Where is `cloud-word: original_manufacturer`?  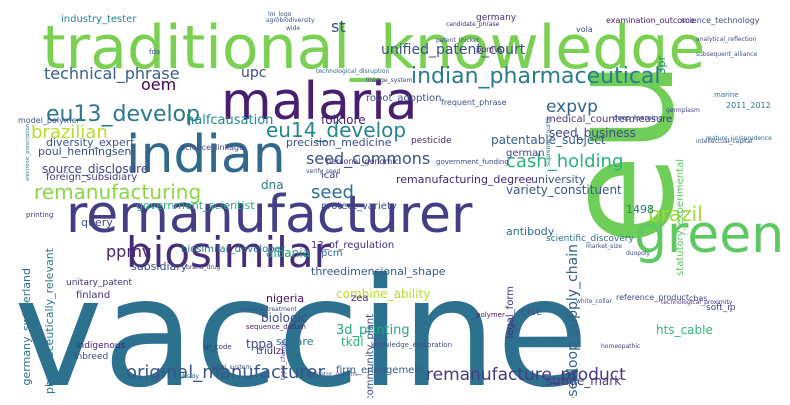
cloud-word: original_manufacturer is located at coordinates (225, 372).